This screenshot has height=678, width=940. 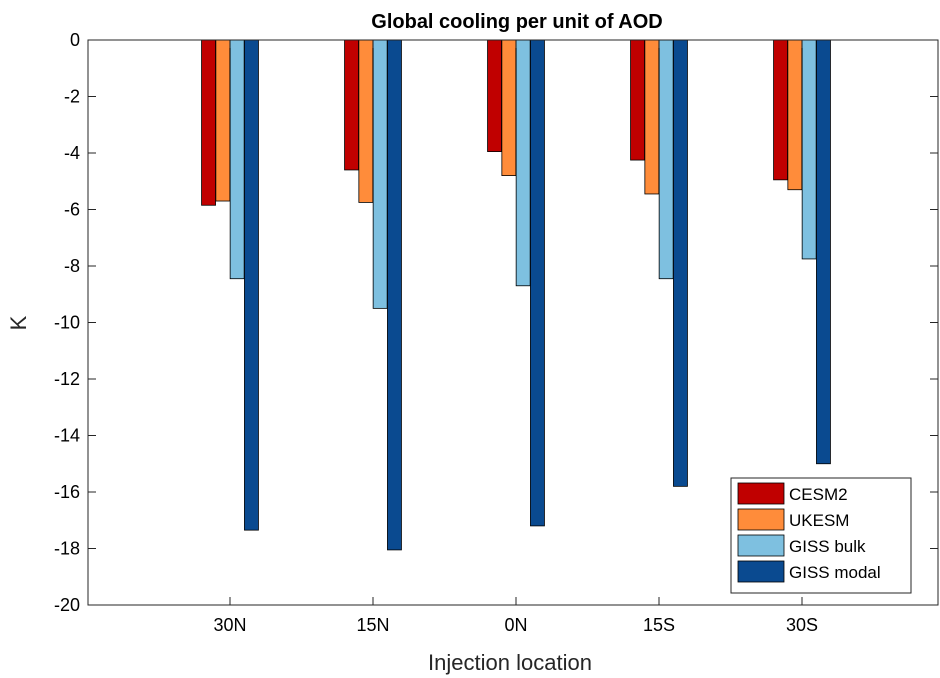 I want to click on bar-ukesm-0n, so click(x=509, y=108).